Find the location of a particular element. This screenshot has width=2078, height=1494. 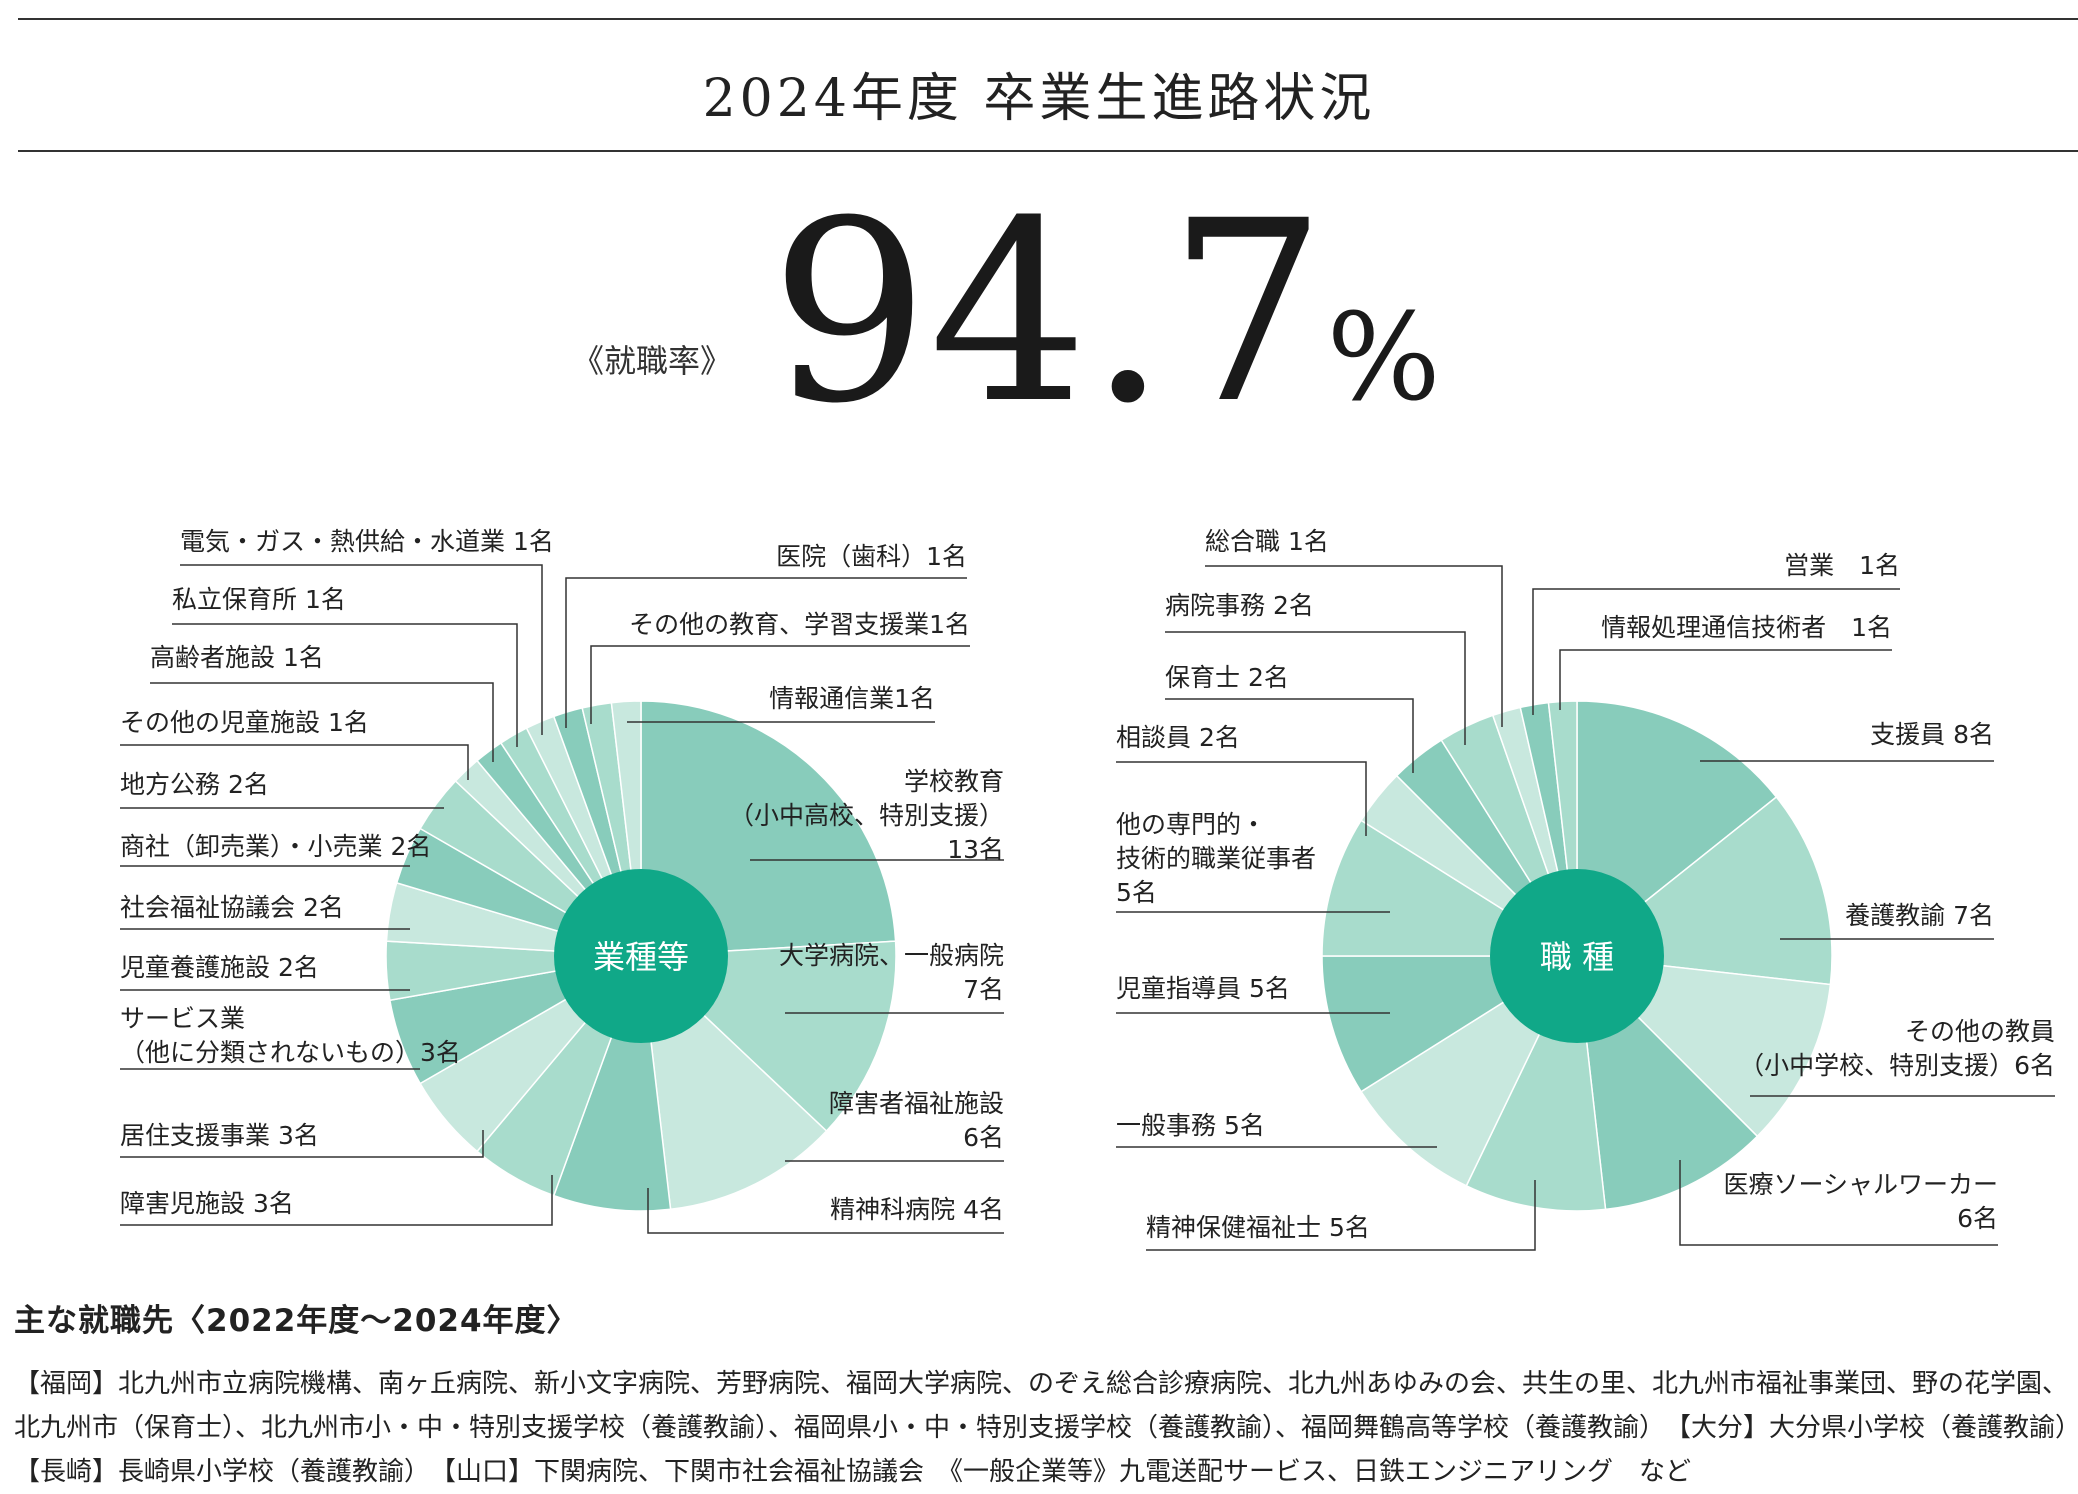

slice-label-line: 一般事務 5名 is located at coordinates (1190, 1125).